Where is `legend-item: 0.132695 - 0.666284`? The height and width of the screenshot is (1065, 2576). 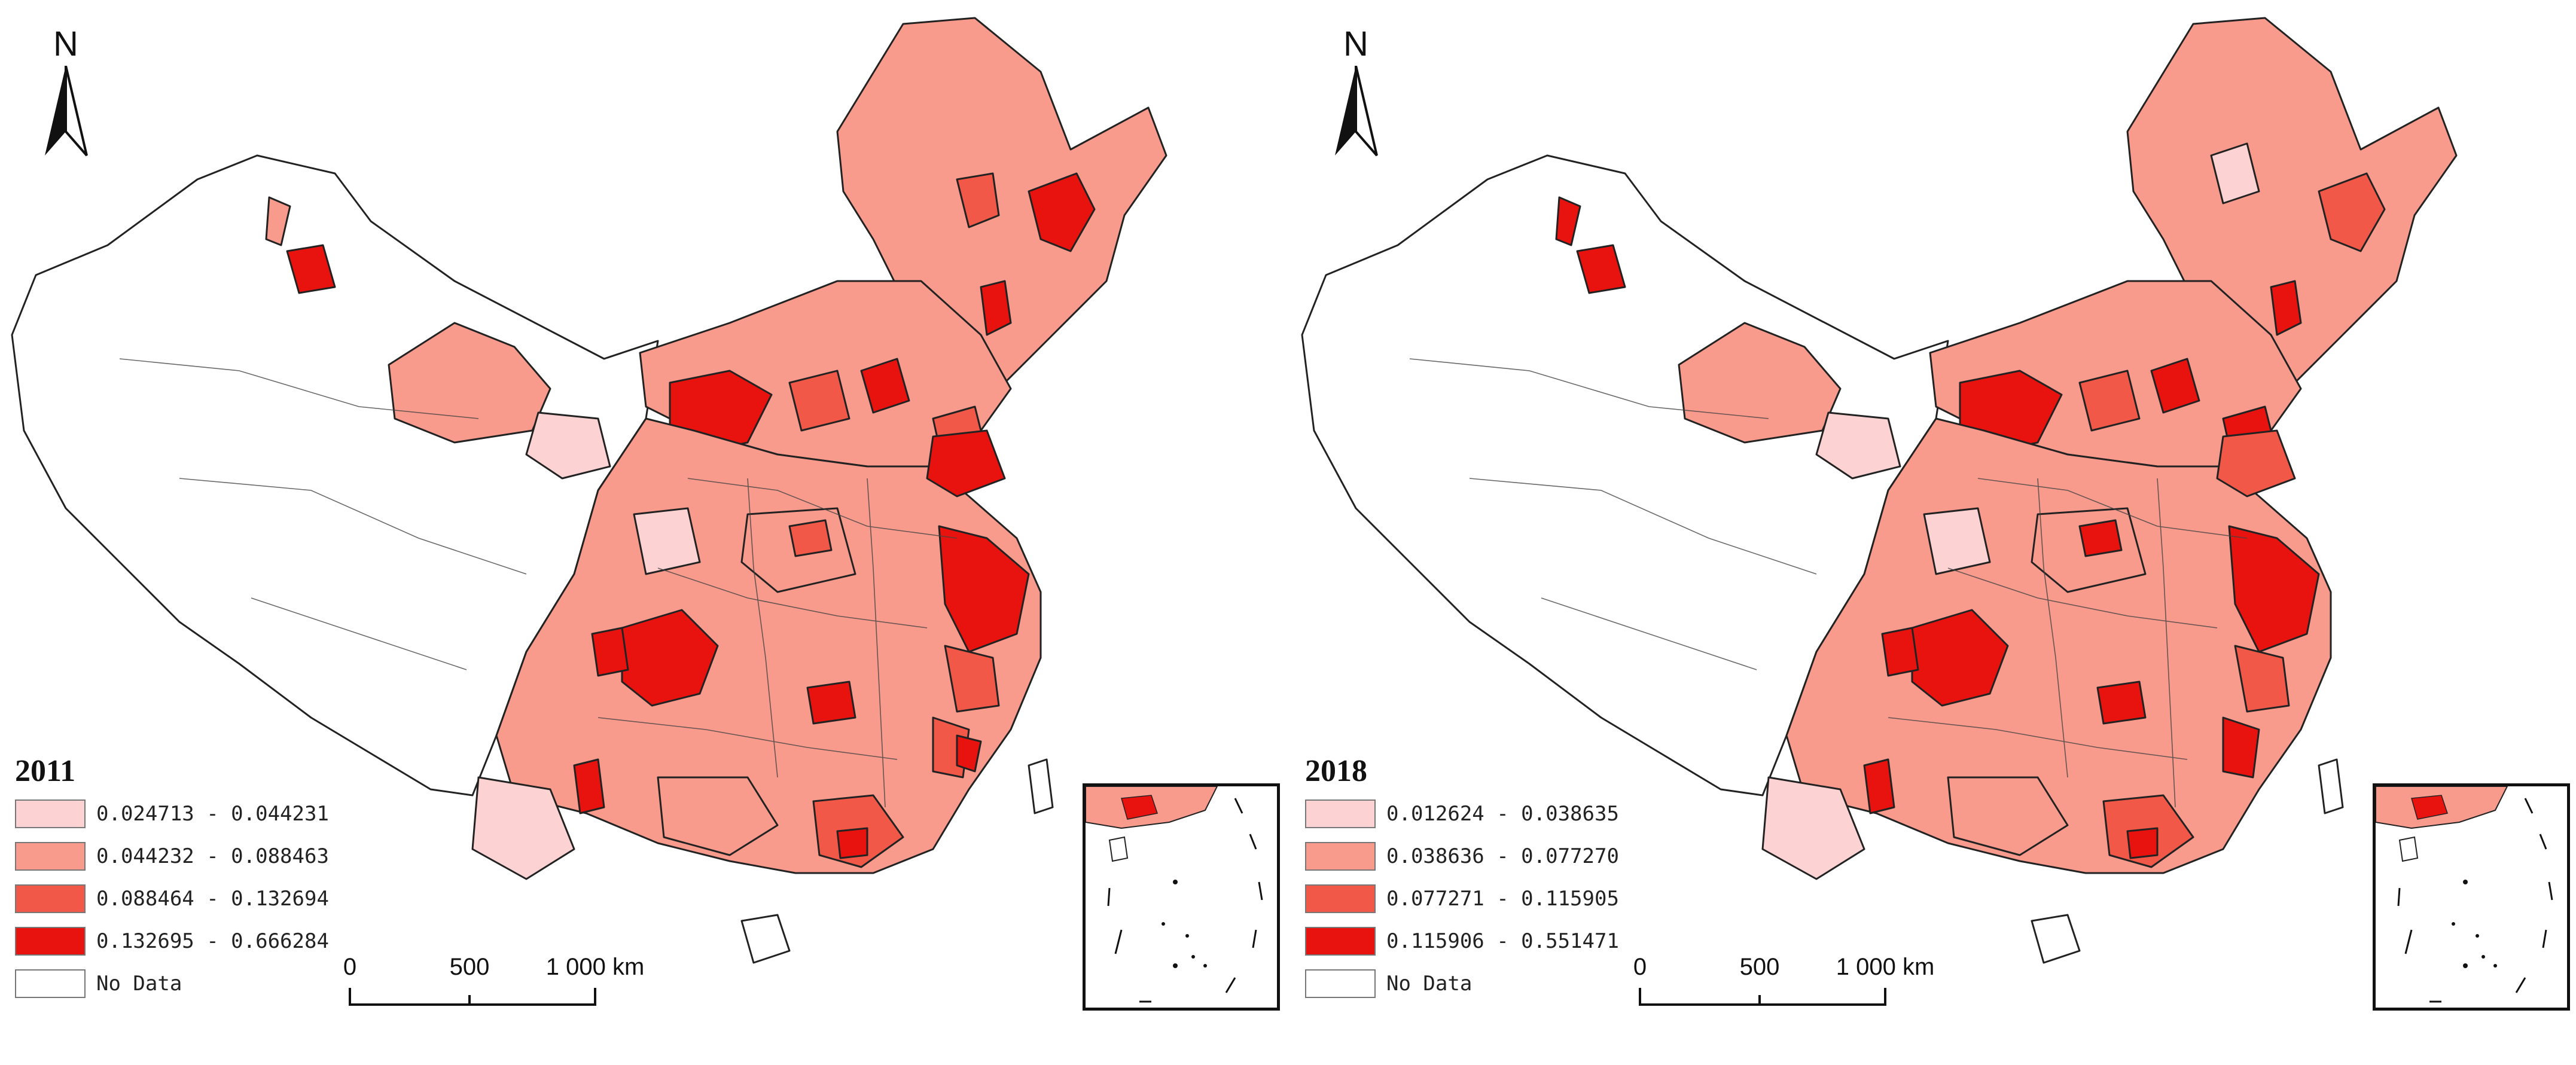 legend-item: 0.132695 - 0.666284 is located at coordinates (201, 941).